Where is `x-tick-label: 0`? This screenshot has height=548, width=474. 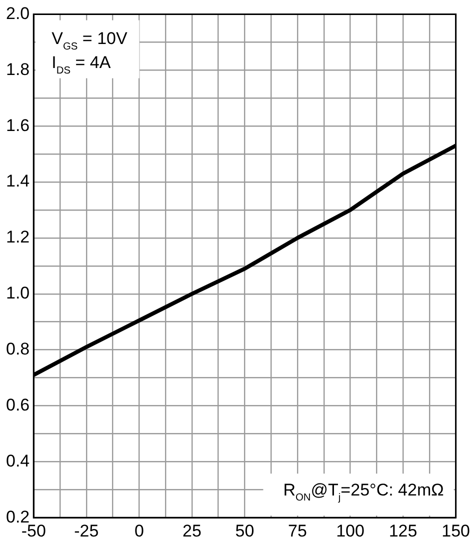 x-tick-label: 0 is located at coordinates (139, 530).